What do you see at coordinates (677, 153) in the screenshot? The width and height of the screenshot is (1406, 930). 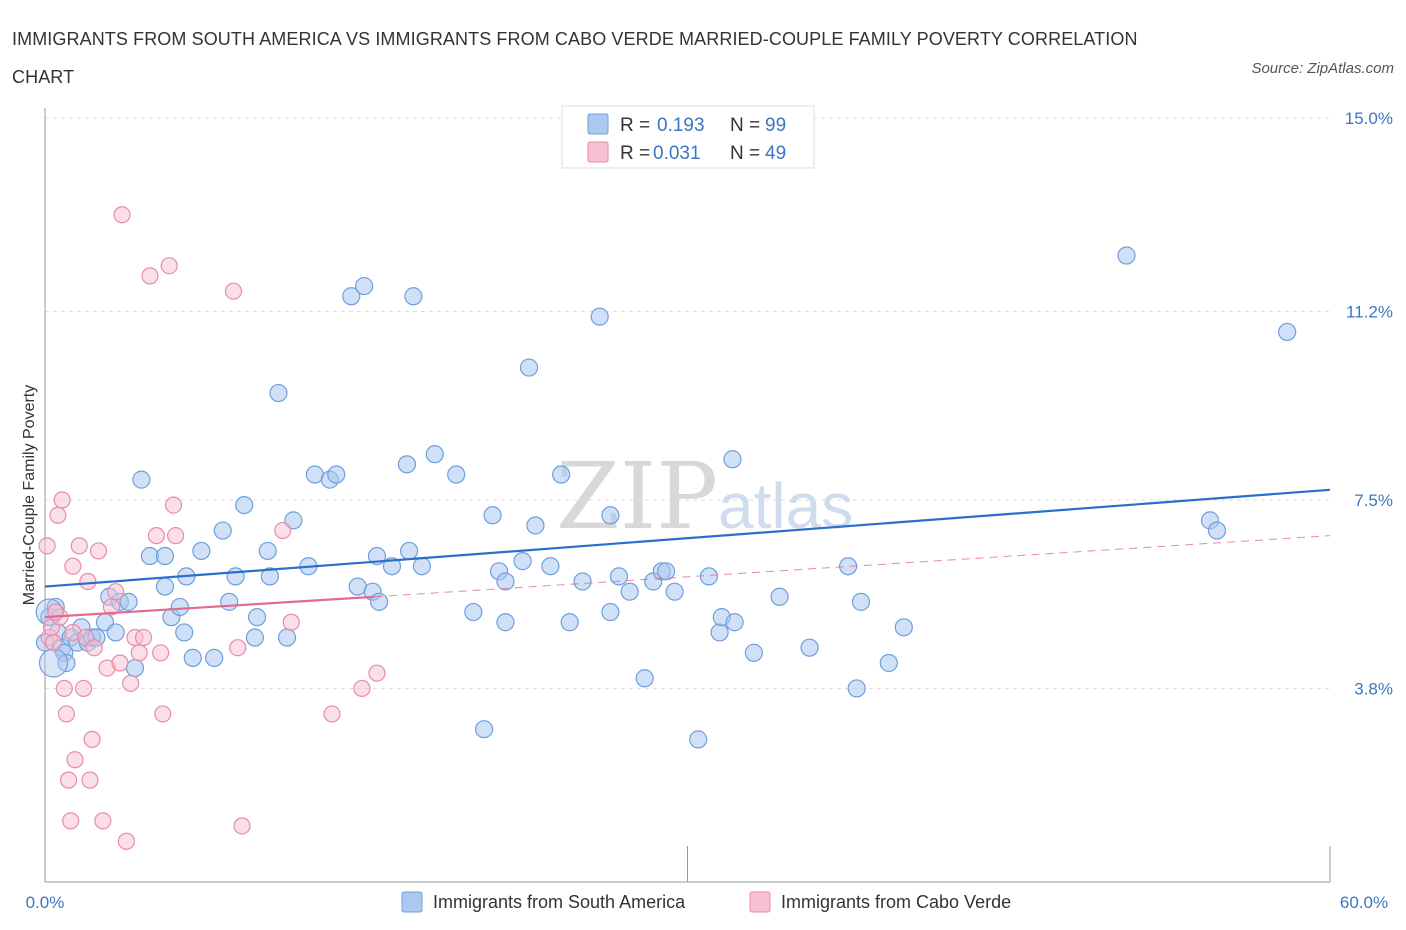 I see `legend-r-value-2: 0.031` at bounding box center [677, 153].